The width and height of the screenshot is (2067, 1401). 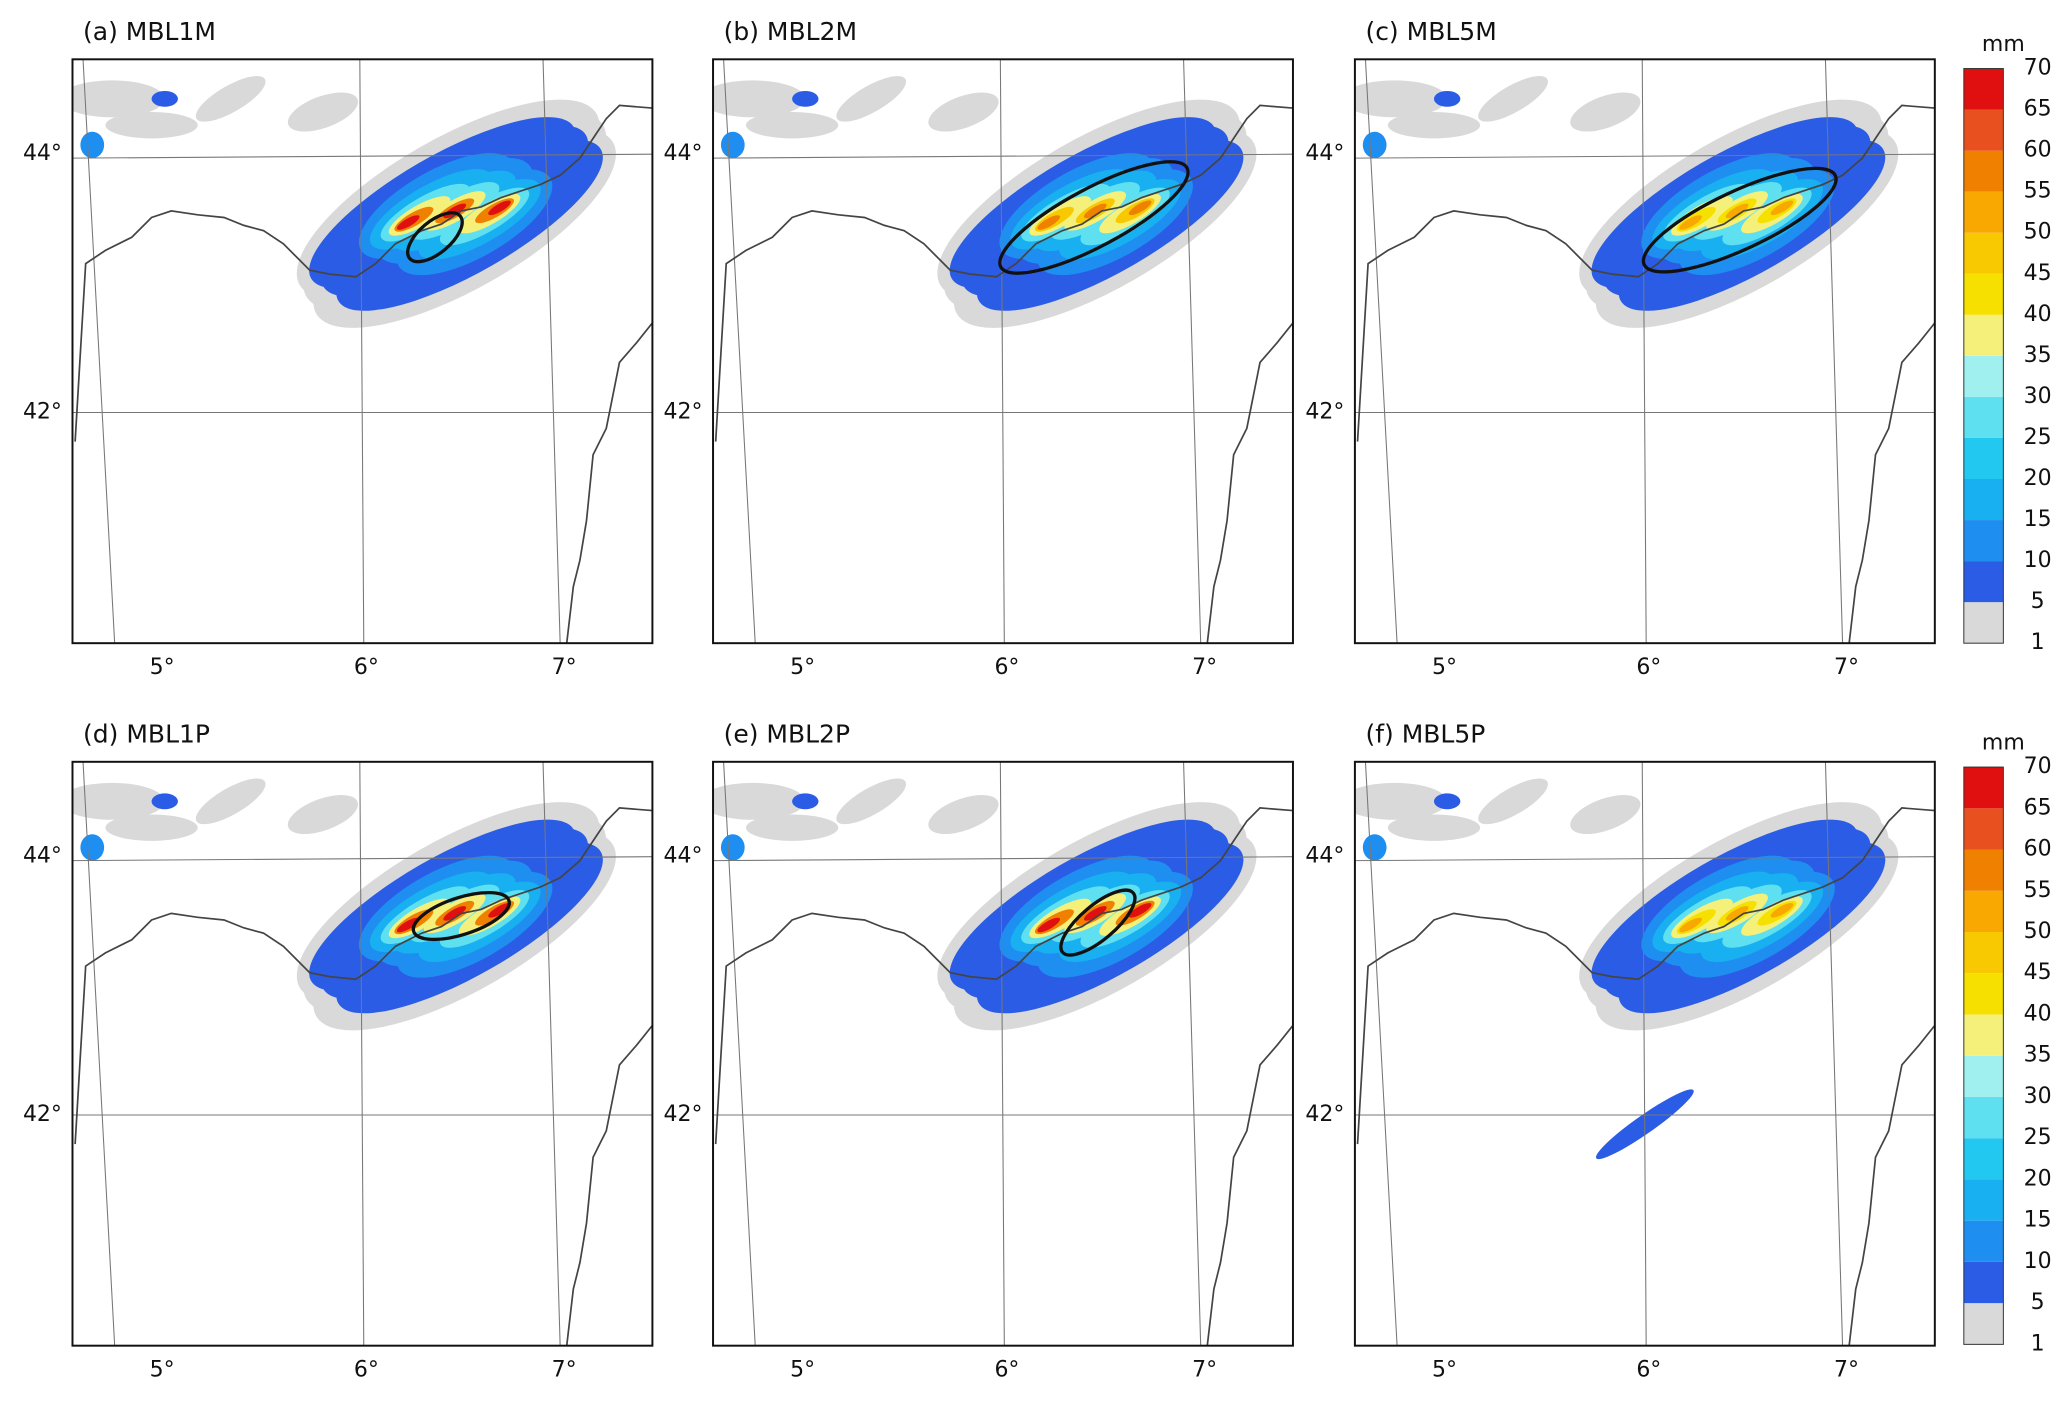 I want to click on colorbar-unit: mm, so click(x=2003, y=742).